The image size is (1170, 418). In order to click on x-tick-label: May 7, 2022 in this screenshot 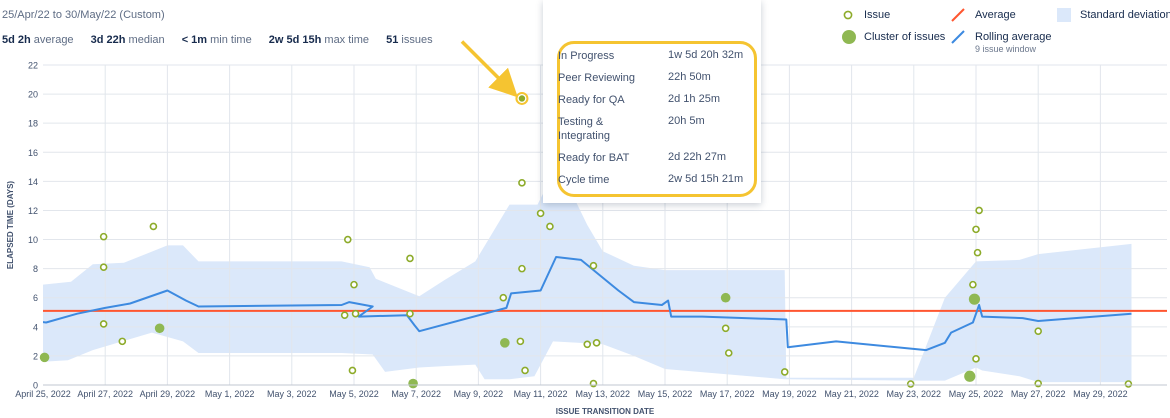, I will do `click(416, 394)`.